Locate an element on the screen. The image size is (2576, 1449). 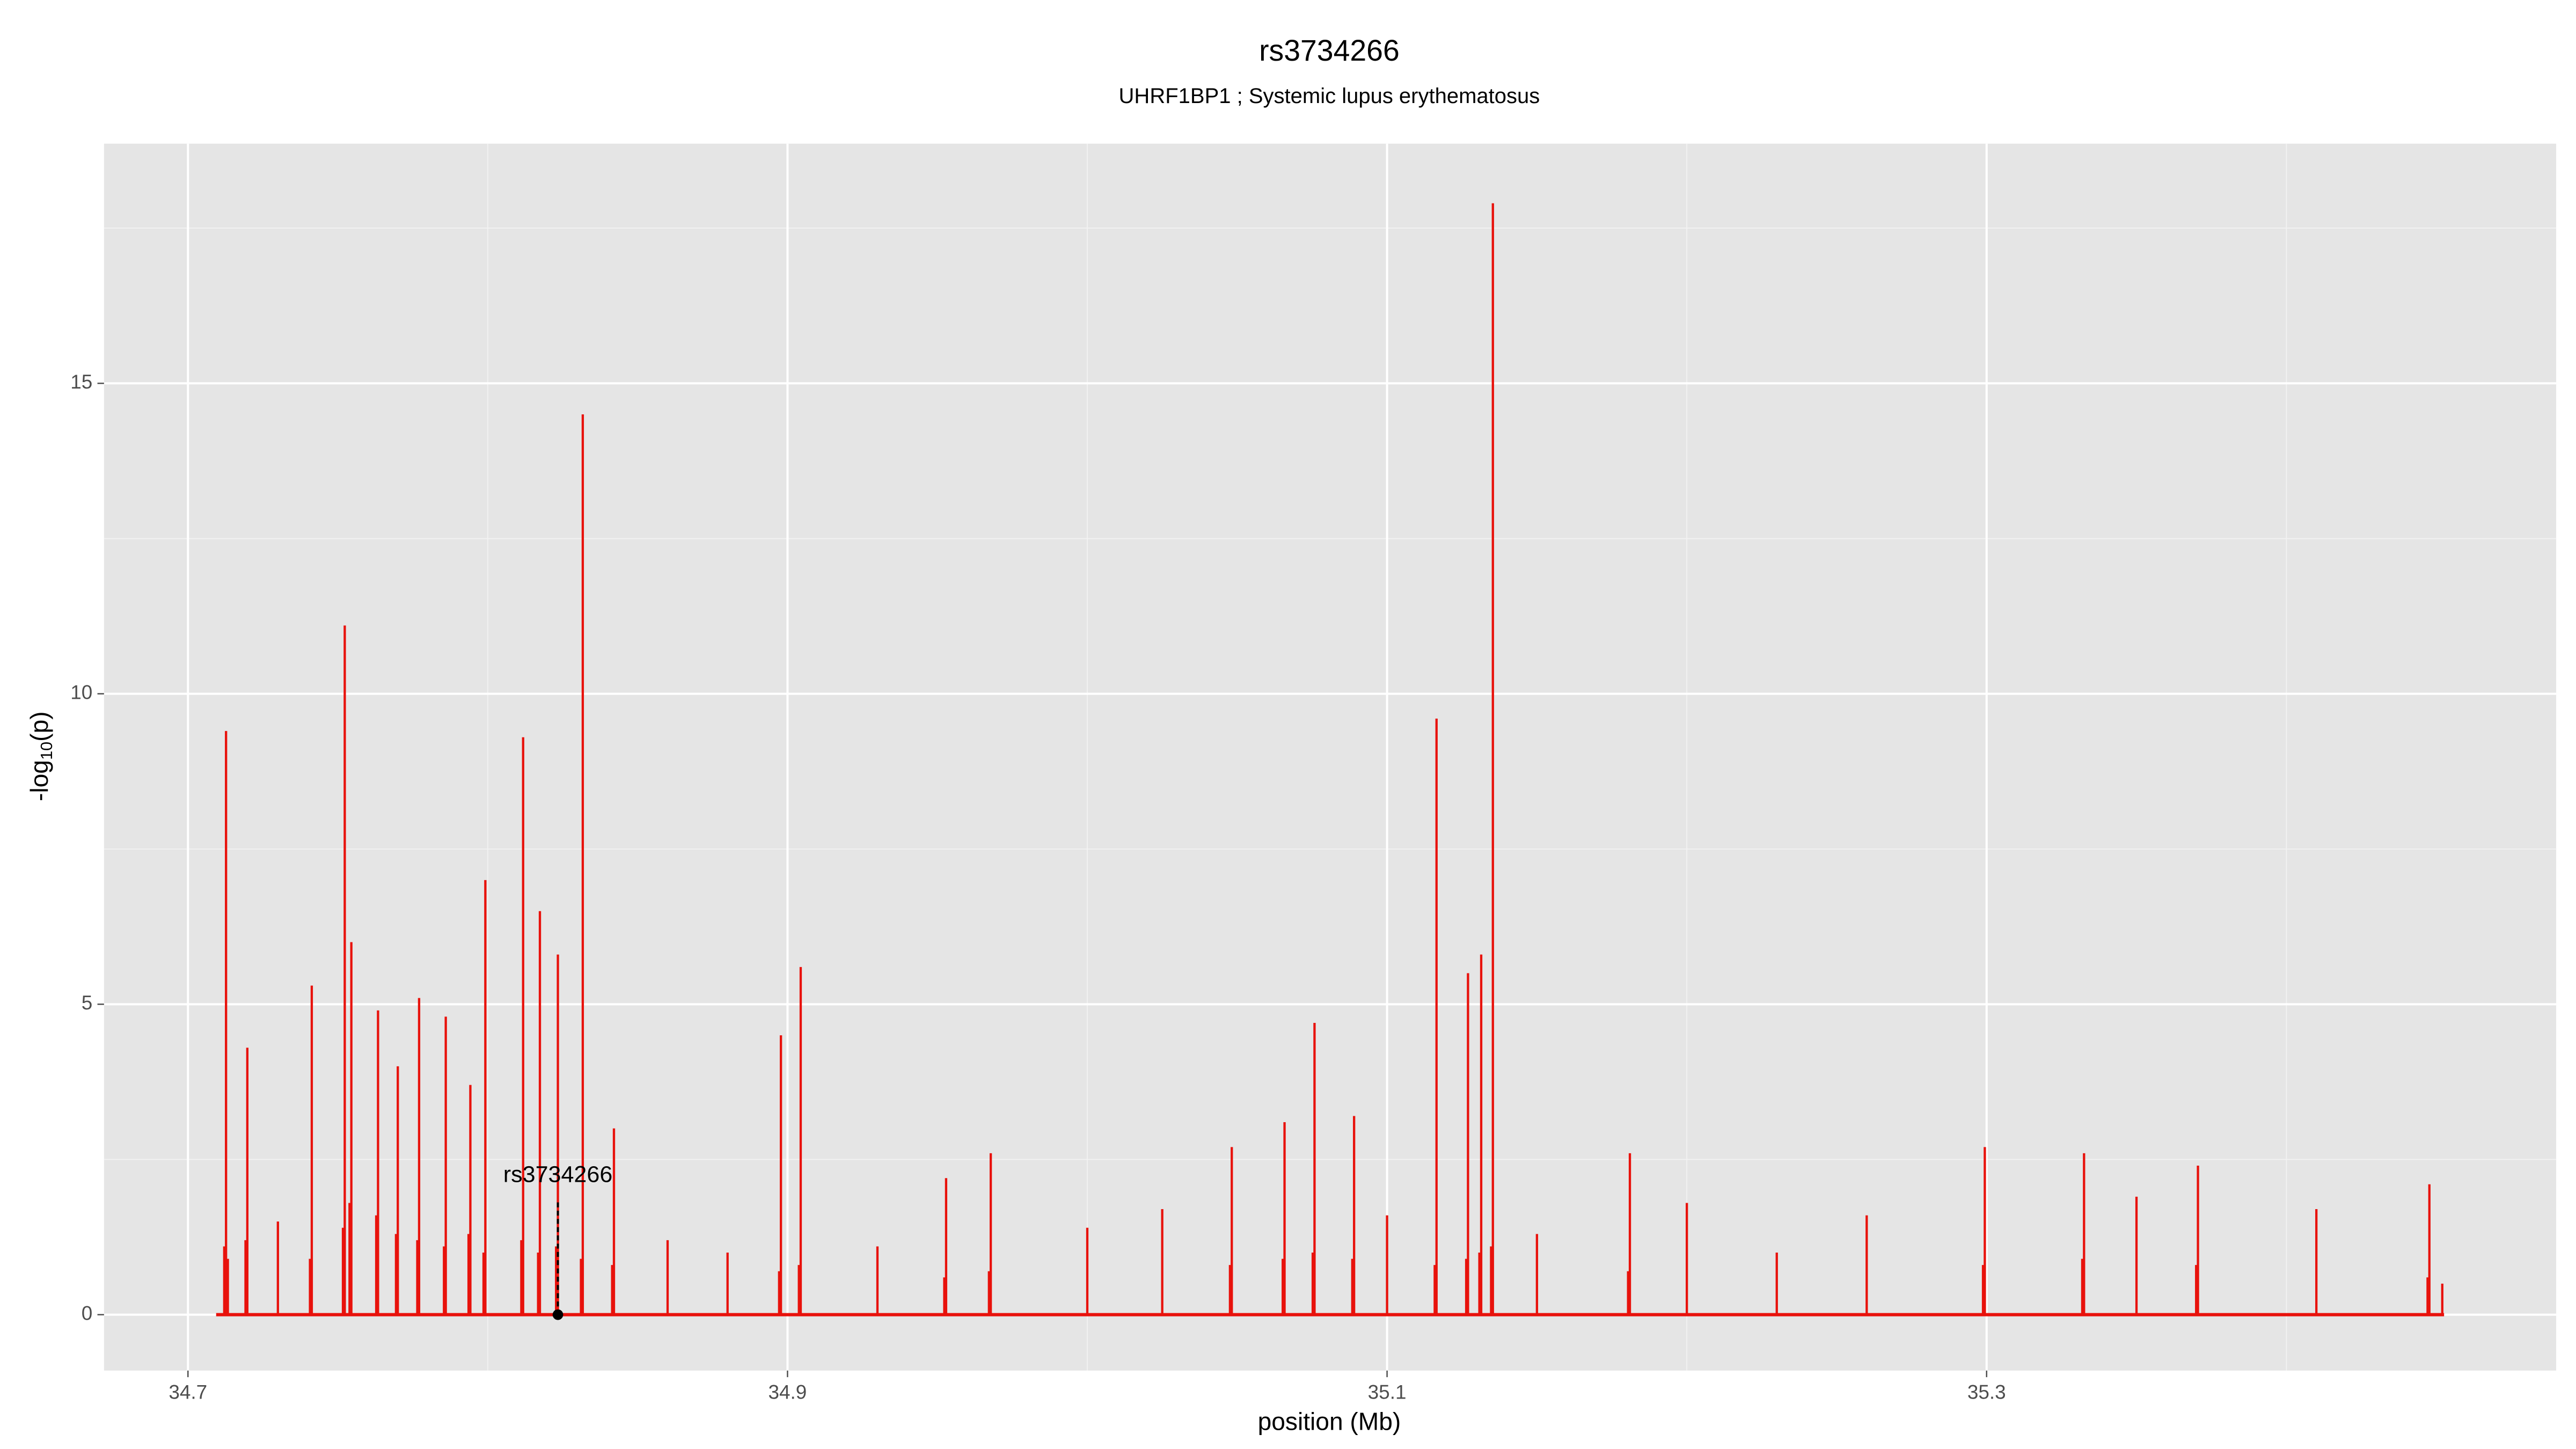
chart-subtitle: UHRF1BP1 ; Systemic lupus erythematosus is located at coordinates (1329, 96).